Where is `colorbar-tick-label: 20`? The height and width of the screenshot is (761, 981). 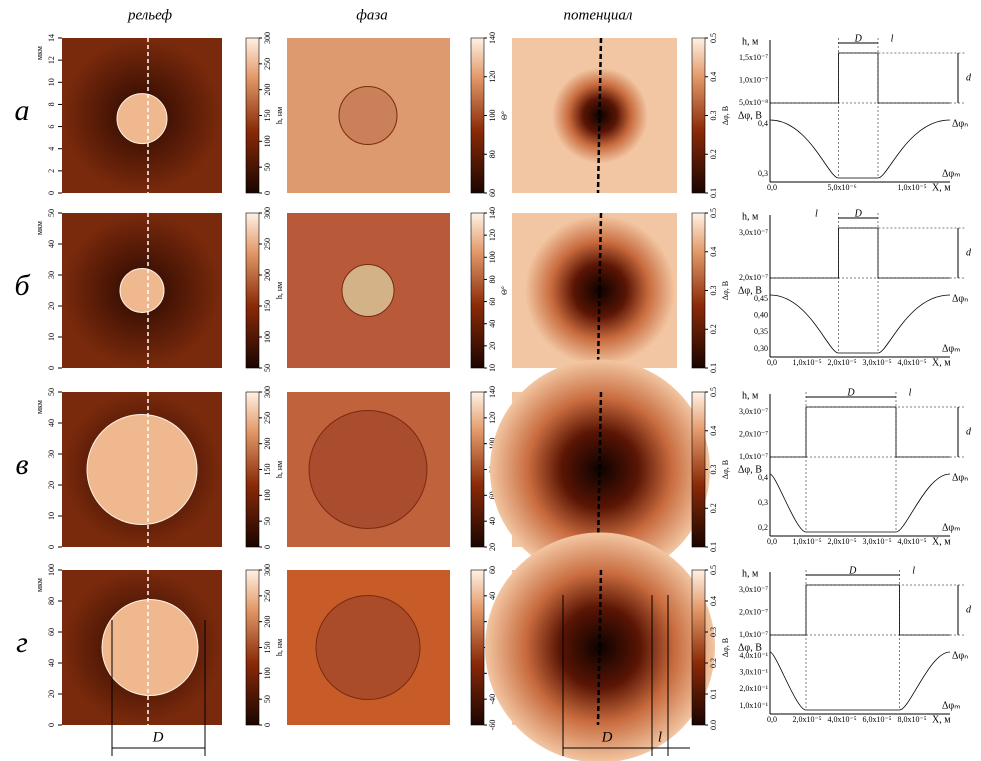 colorbar-tick-label: 20 is located at coordinates (492, 547).